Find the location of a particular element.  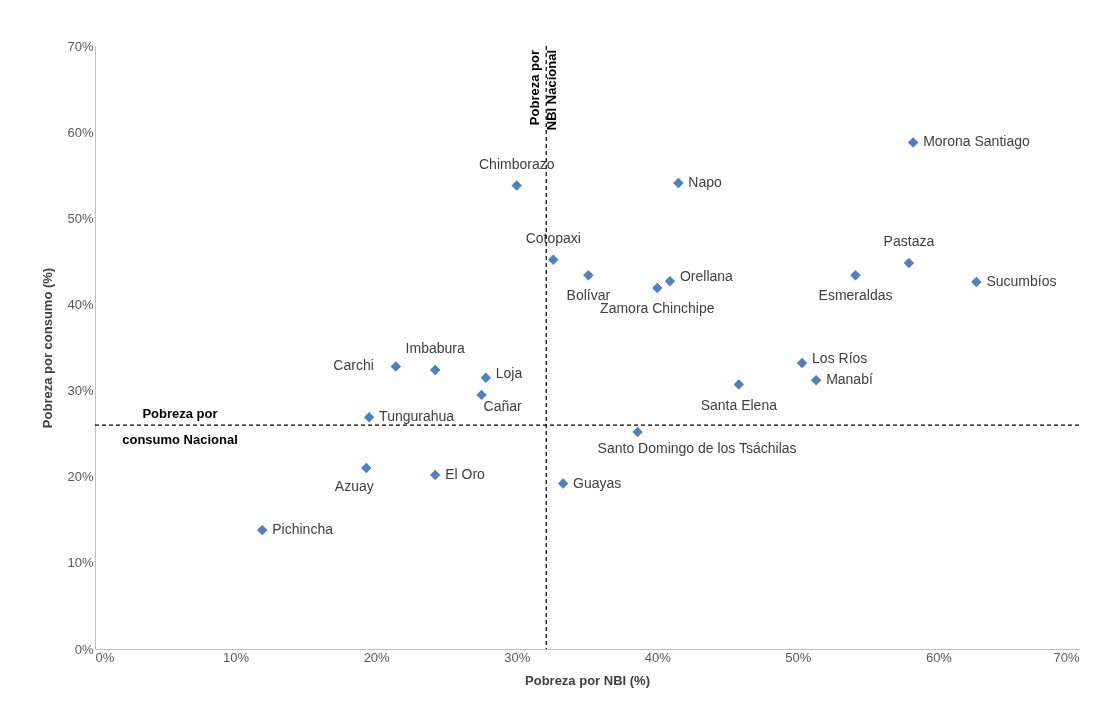

series-label: Sucumbíos is located at coordinates (1021, 281).